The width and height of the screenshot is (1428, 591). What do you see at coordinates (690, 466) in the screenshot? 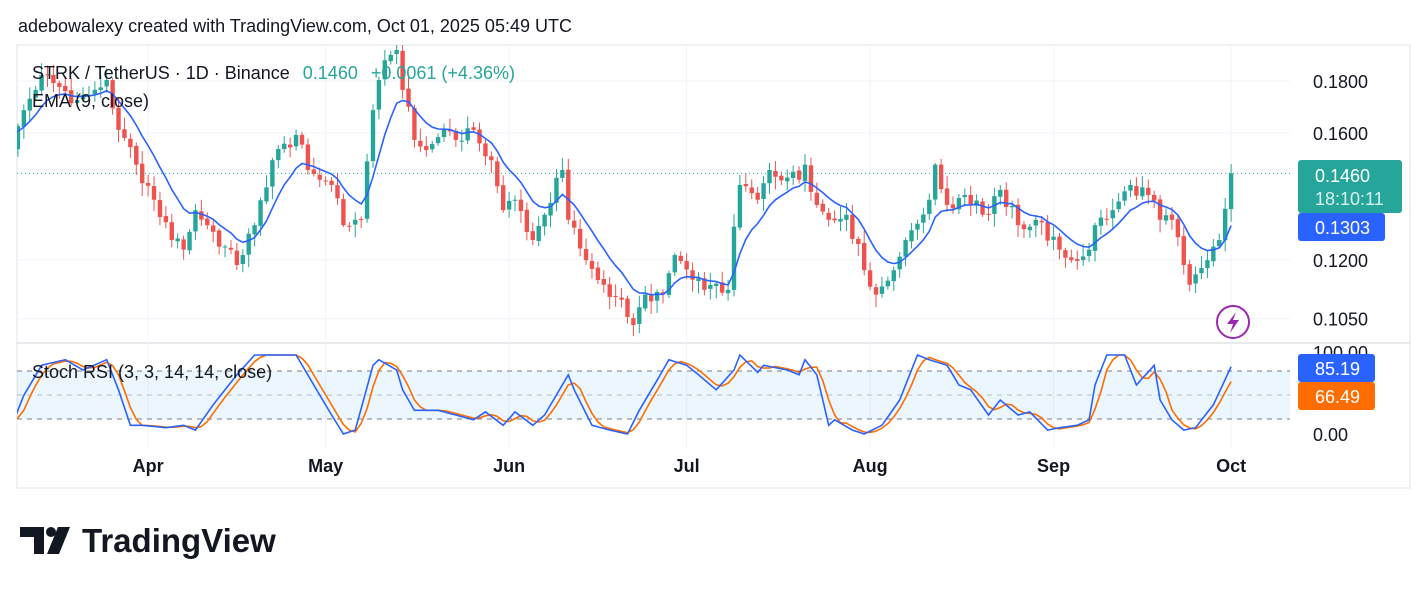
I see `time-axis: Apr May Jun Jul Aug Sep Oct` at bounding box center [690, 466].